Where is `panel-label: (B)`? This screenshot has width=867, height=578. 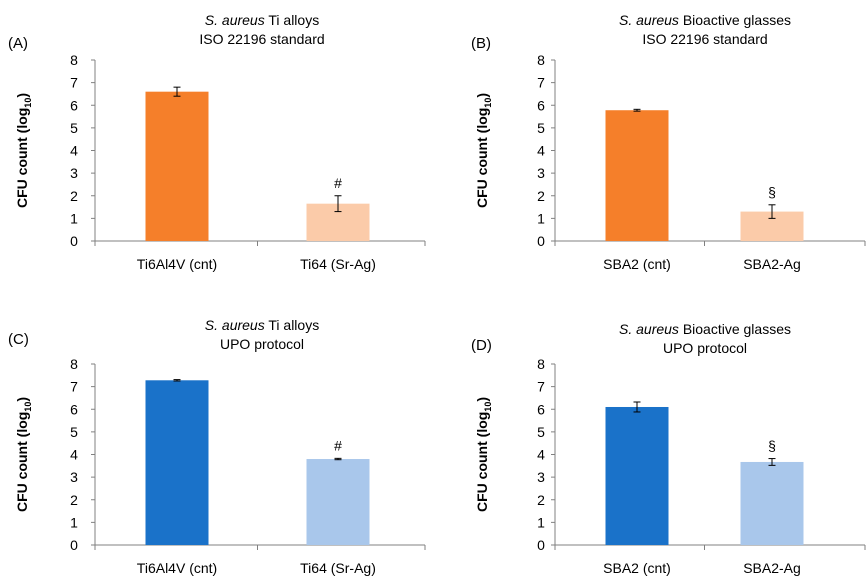 panel-label: (B) is located at coordinates (481, 43).